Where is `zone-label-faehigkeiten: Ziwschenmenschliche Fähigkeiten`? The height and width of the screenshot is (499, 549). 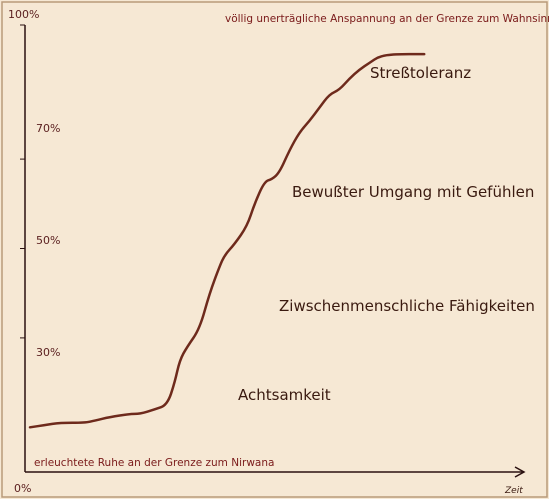
zone-label-faehigkeiten: Ziwschenmenschliche Fähigkeiten is located at coordinates (407, 306).